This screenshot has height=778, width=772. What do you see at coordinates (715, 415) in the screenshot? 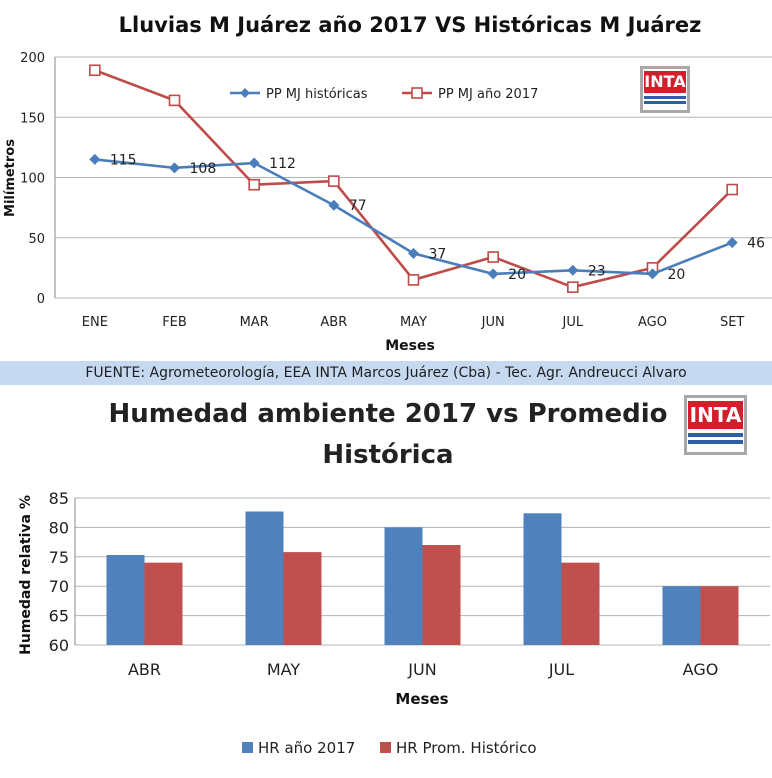
I see `inta-logo-2-text: INTA` at bounding box center [715, 415].